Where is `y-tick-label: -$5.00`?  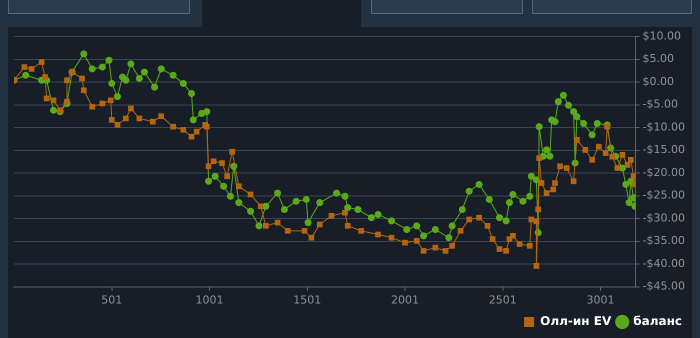
y-tick-label: -$5.00 is located at coordinates (660, 104).